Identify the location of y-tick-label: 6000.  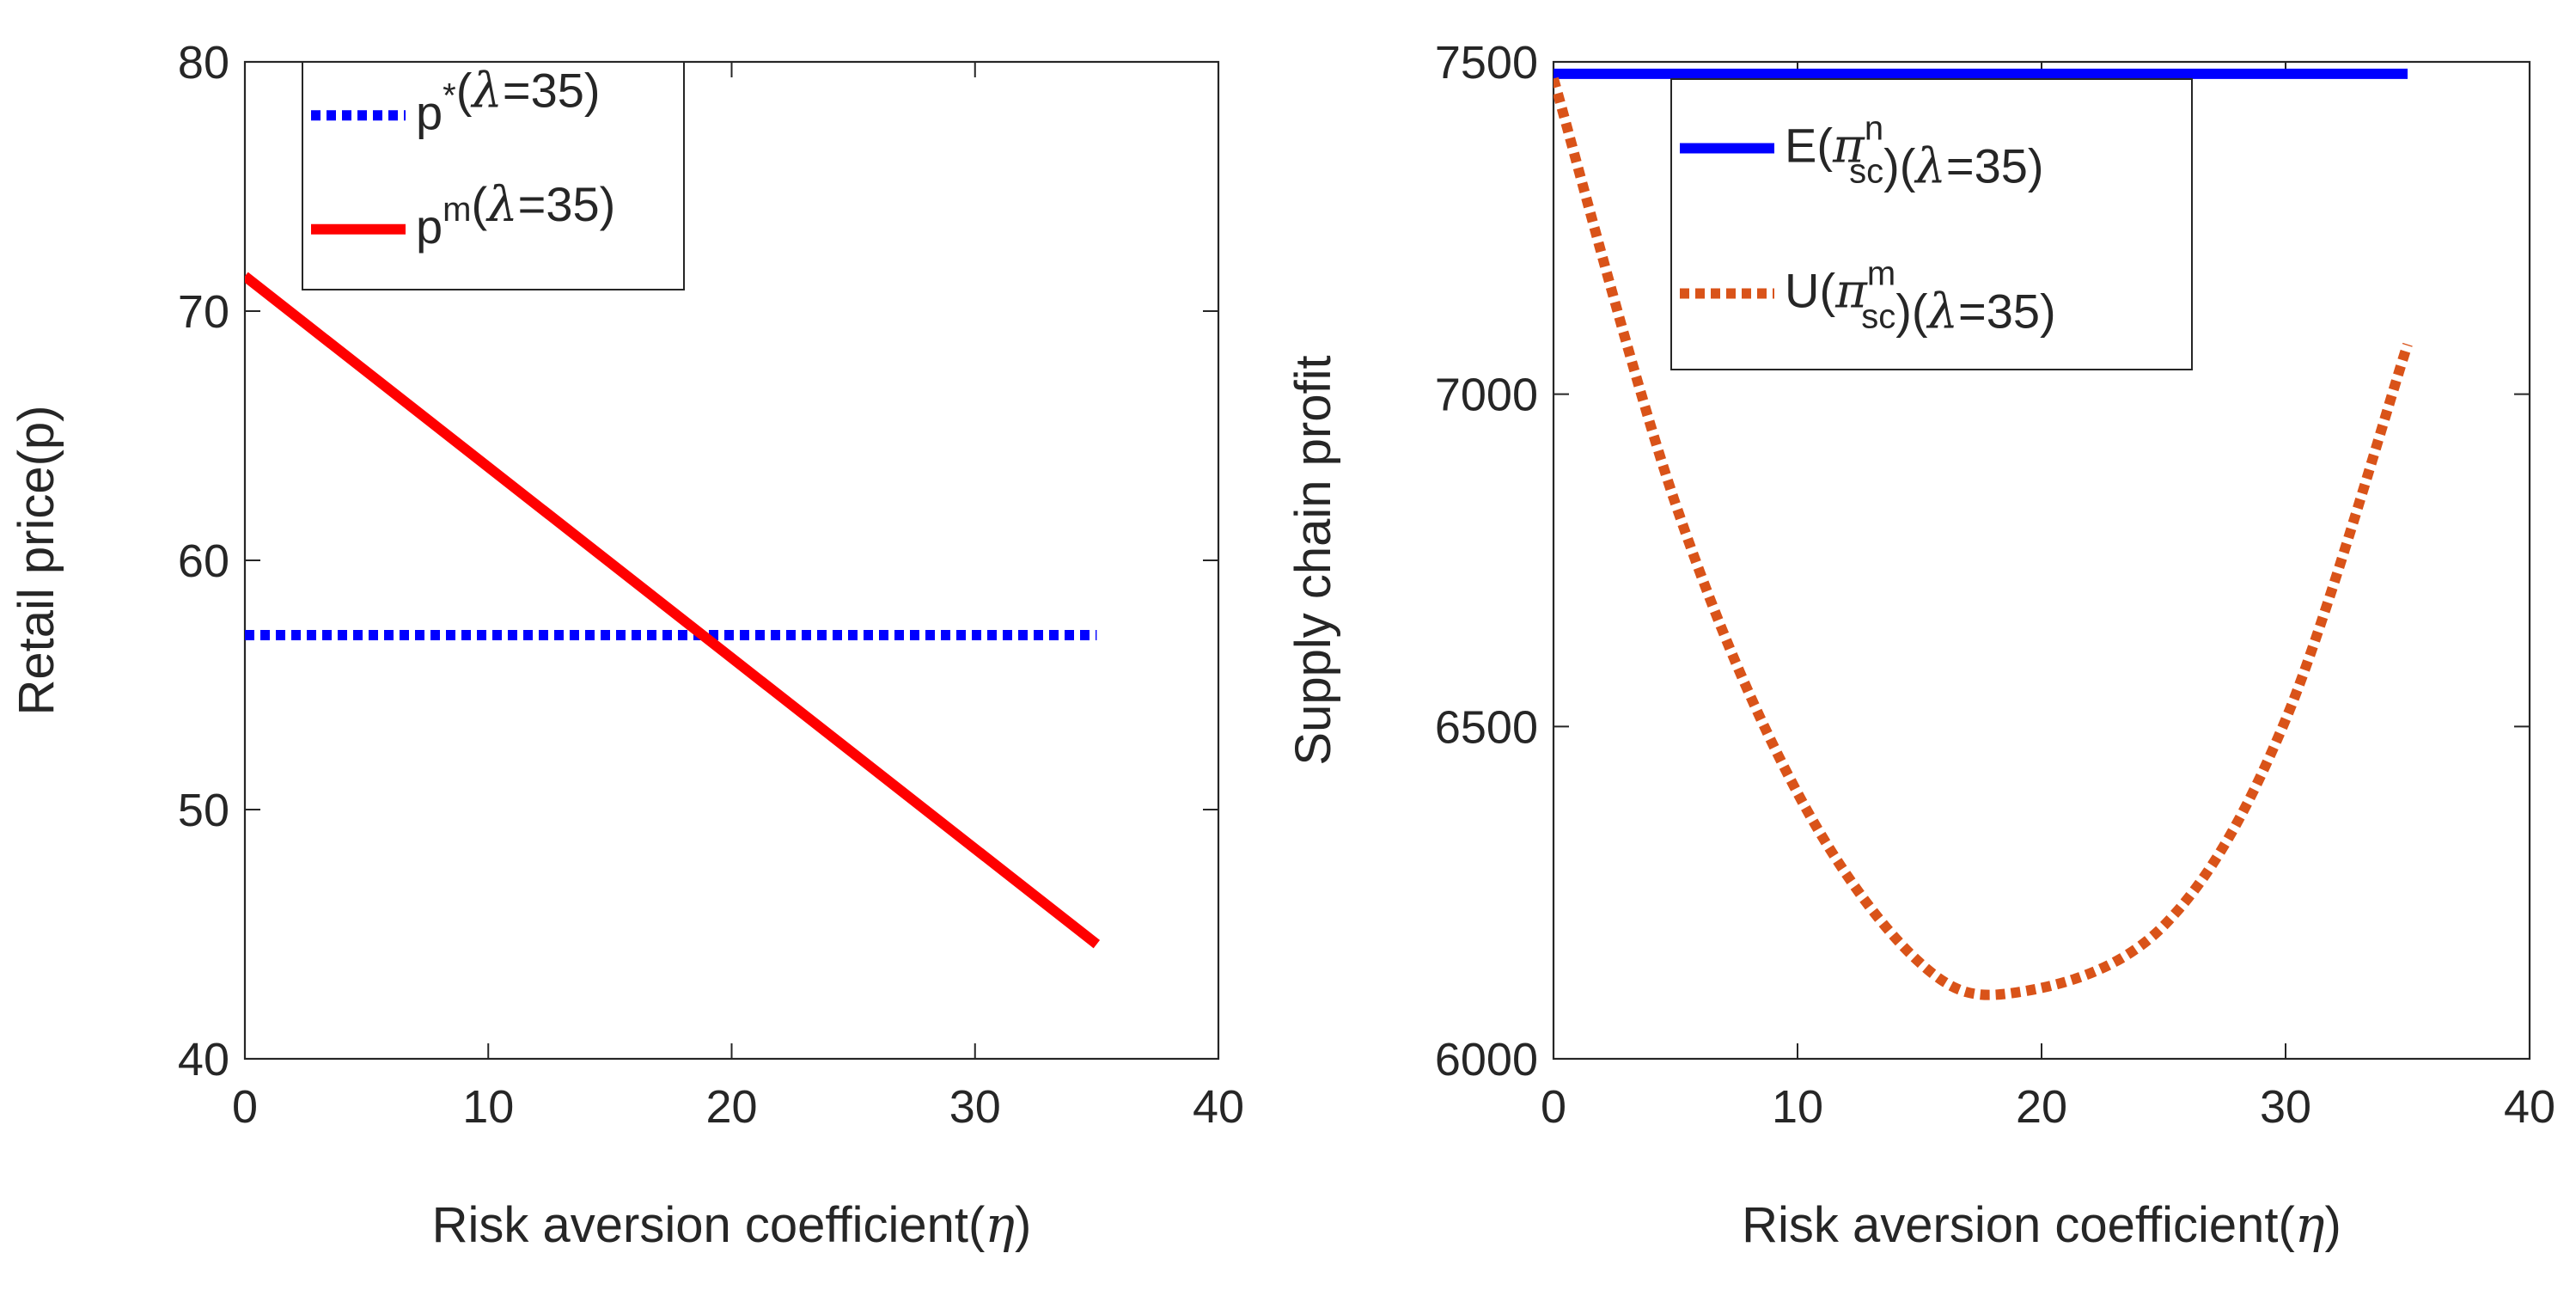
(1486, 1059).